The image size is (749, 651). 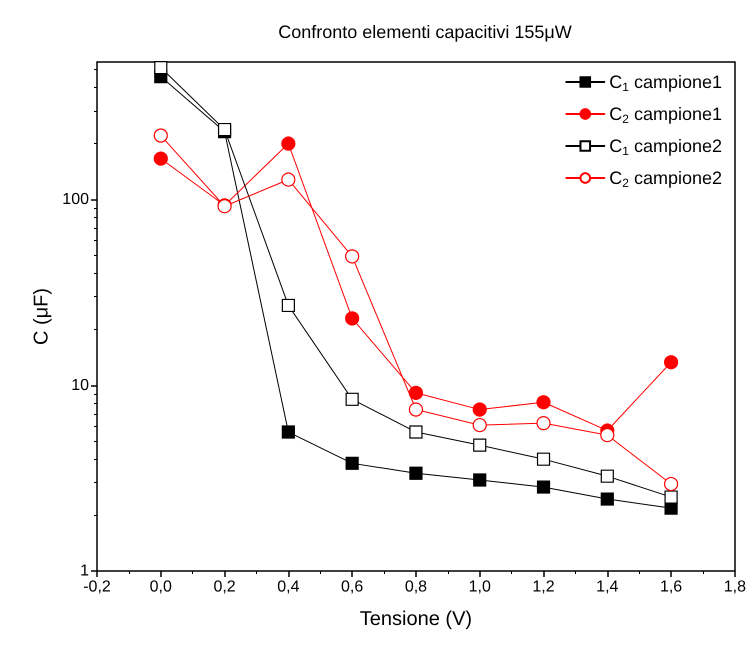 What do you see at coordinates (80, 385) in the screenshot?
I see `y-tick-label: 10` at bounding box center [80, 385].